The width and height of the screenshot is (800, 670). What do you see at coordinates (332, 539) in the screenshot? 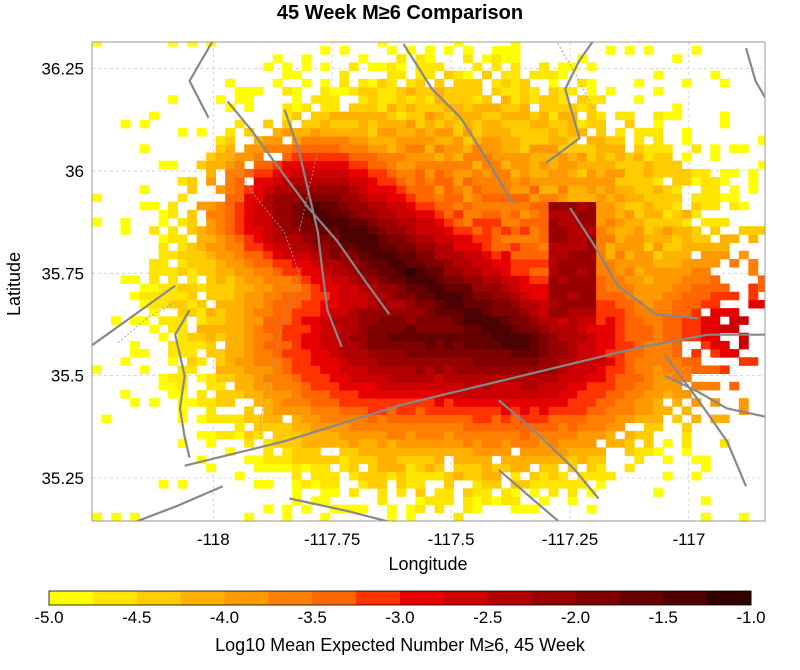
I see `x-tick-label: -117.75` at bounding box center [332, 539].